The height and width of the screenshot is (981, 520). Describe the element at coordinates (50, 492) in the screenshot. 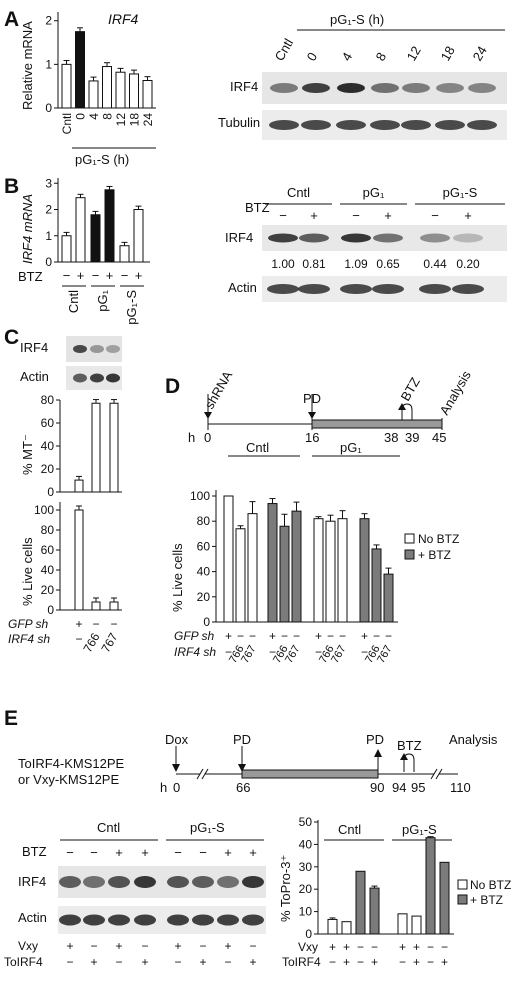

I see `panel-c-top-y-tick-label: 0` at that location.